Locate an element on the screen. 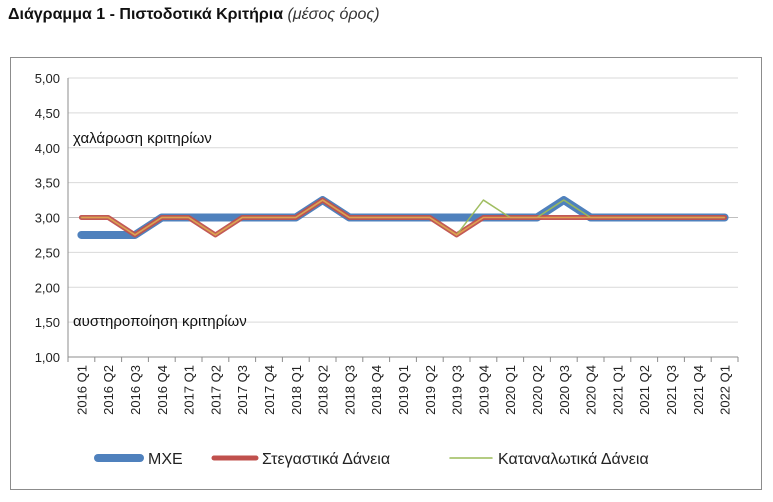 This screenshot has width=773, height=502. annotation-tightening: αυστηροποίηση κριτηρίων is located at coordinates (160, 321).